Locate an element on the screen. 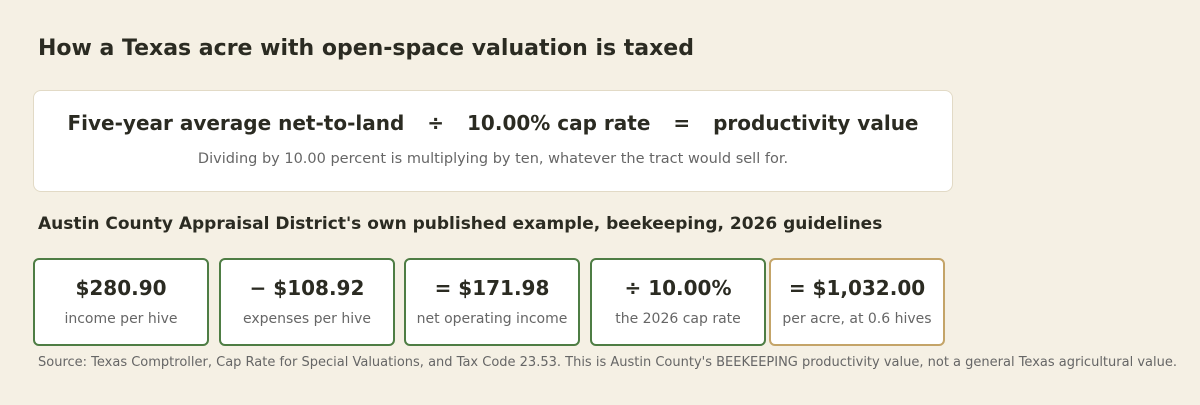  card-value: ÷ 10.00% is located at coordinates (678, 288).